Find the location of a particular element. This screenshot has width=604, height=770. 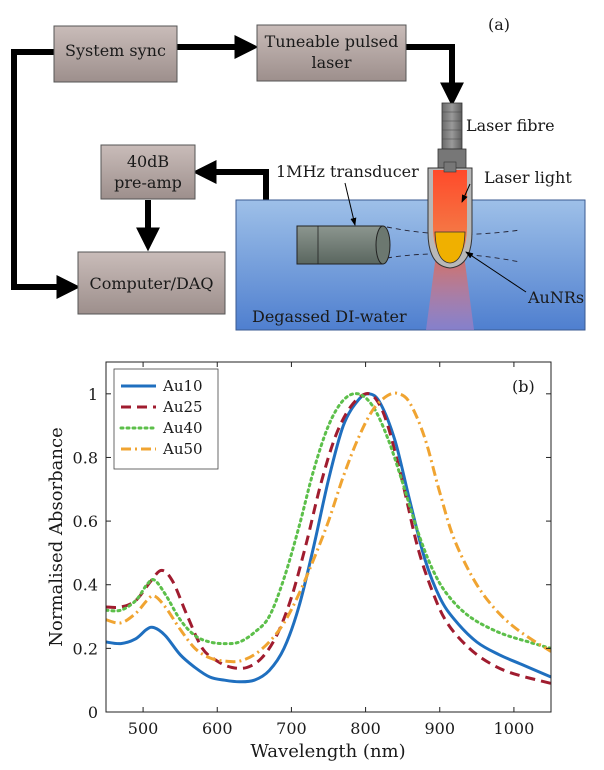

computer-label: Computer/DAQ is located at coordinates (151, 283).